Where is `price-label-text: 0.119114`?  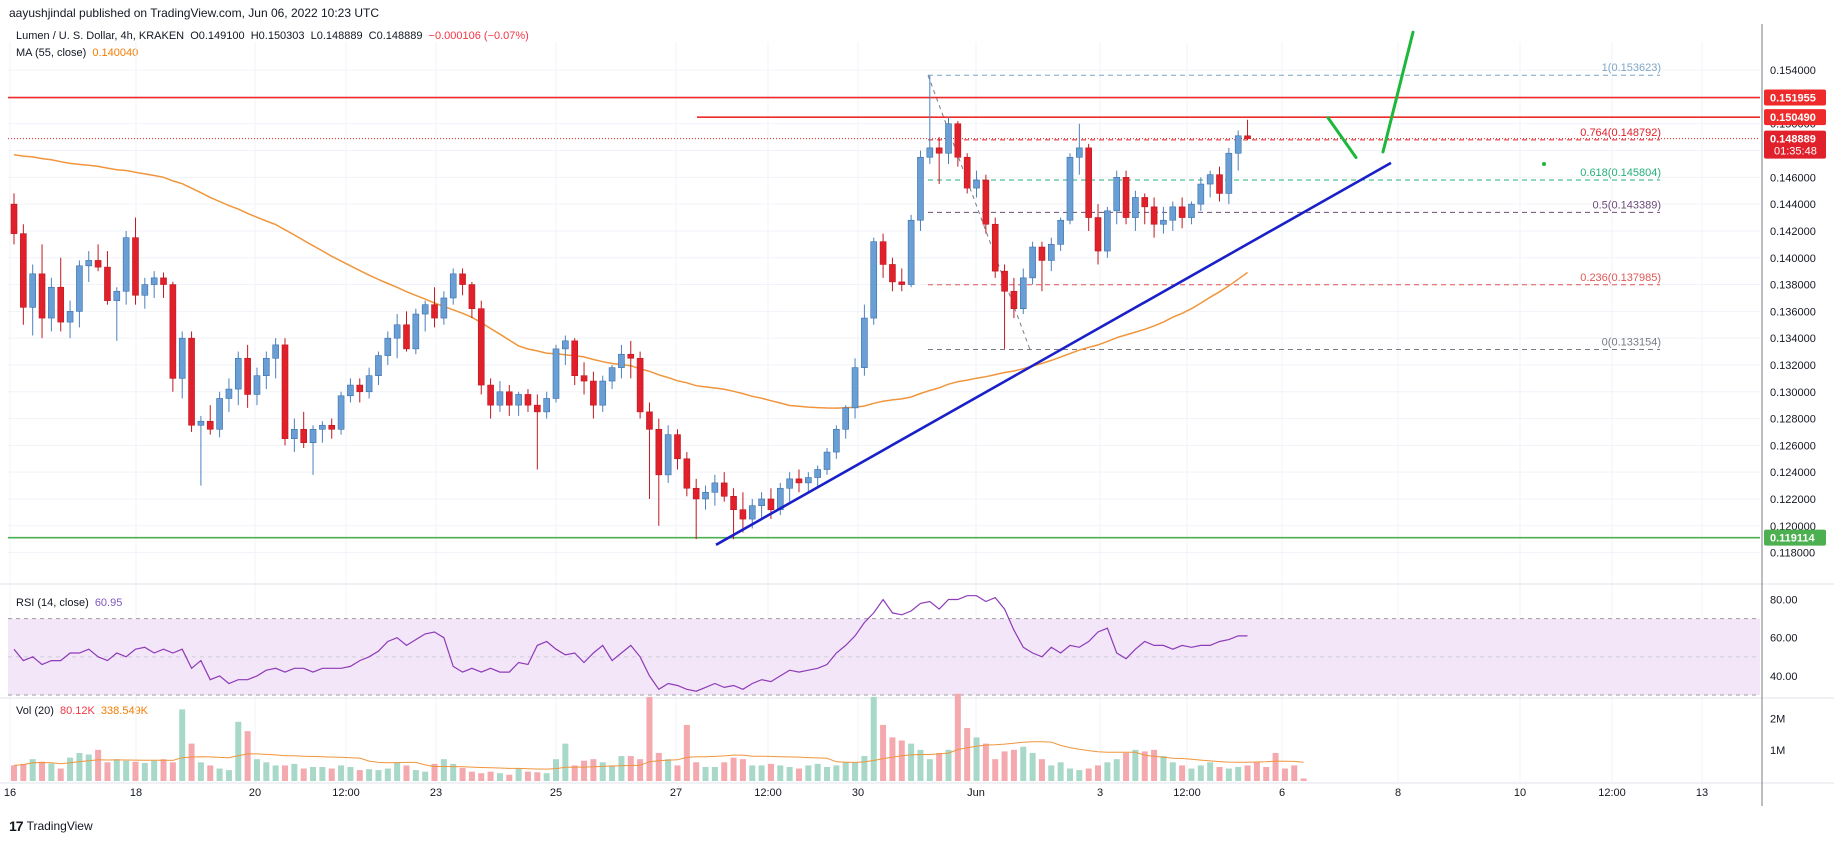 price-label-text: 0.119114 is located at coordinates (1793, 539).